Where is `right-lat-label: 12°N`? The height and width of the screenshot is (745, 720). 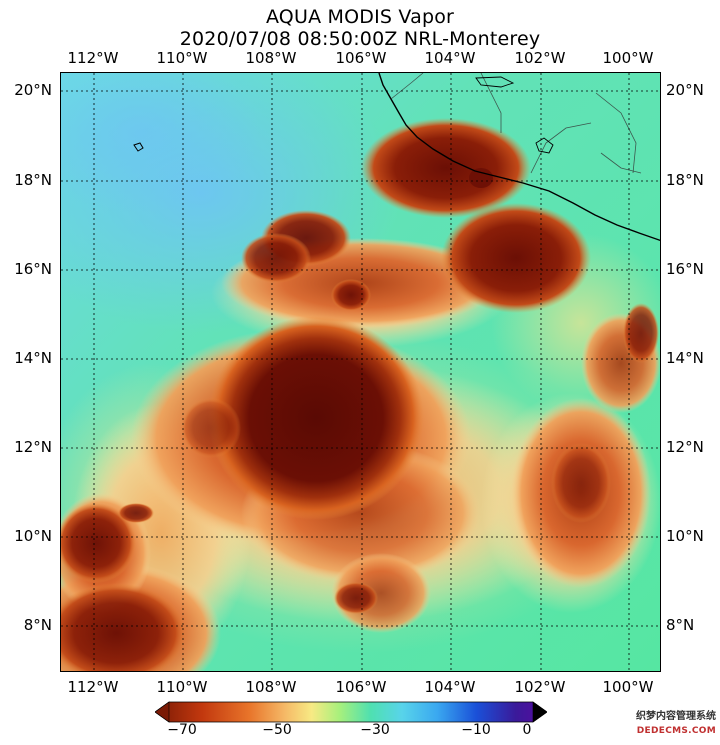 right-lat-label: 12°N is located at coordinates (685, 447).